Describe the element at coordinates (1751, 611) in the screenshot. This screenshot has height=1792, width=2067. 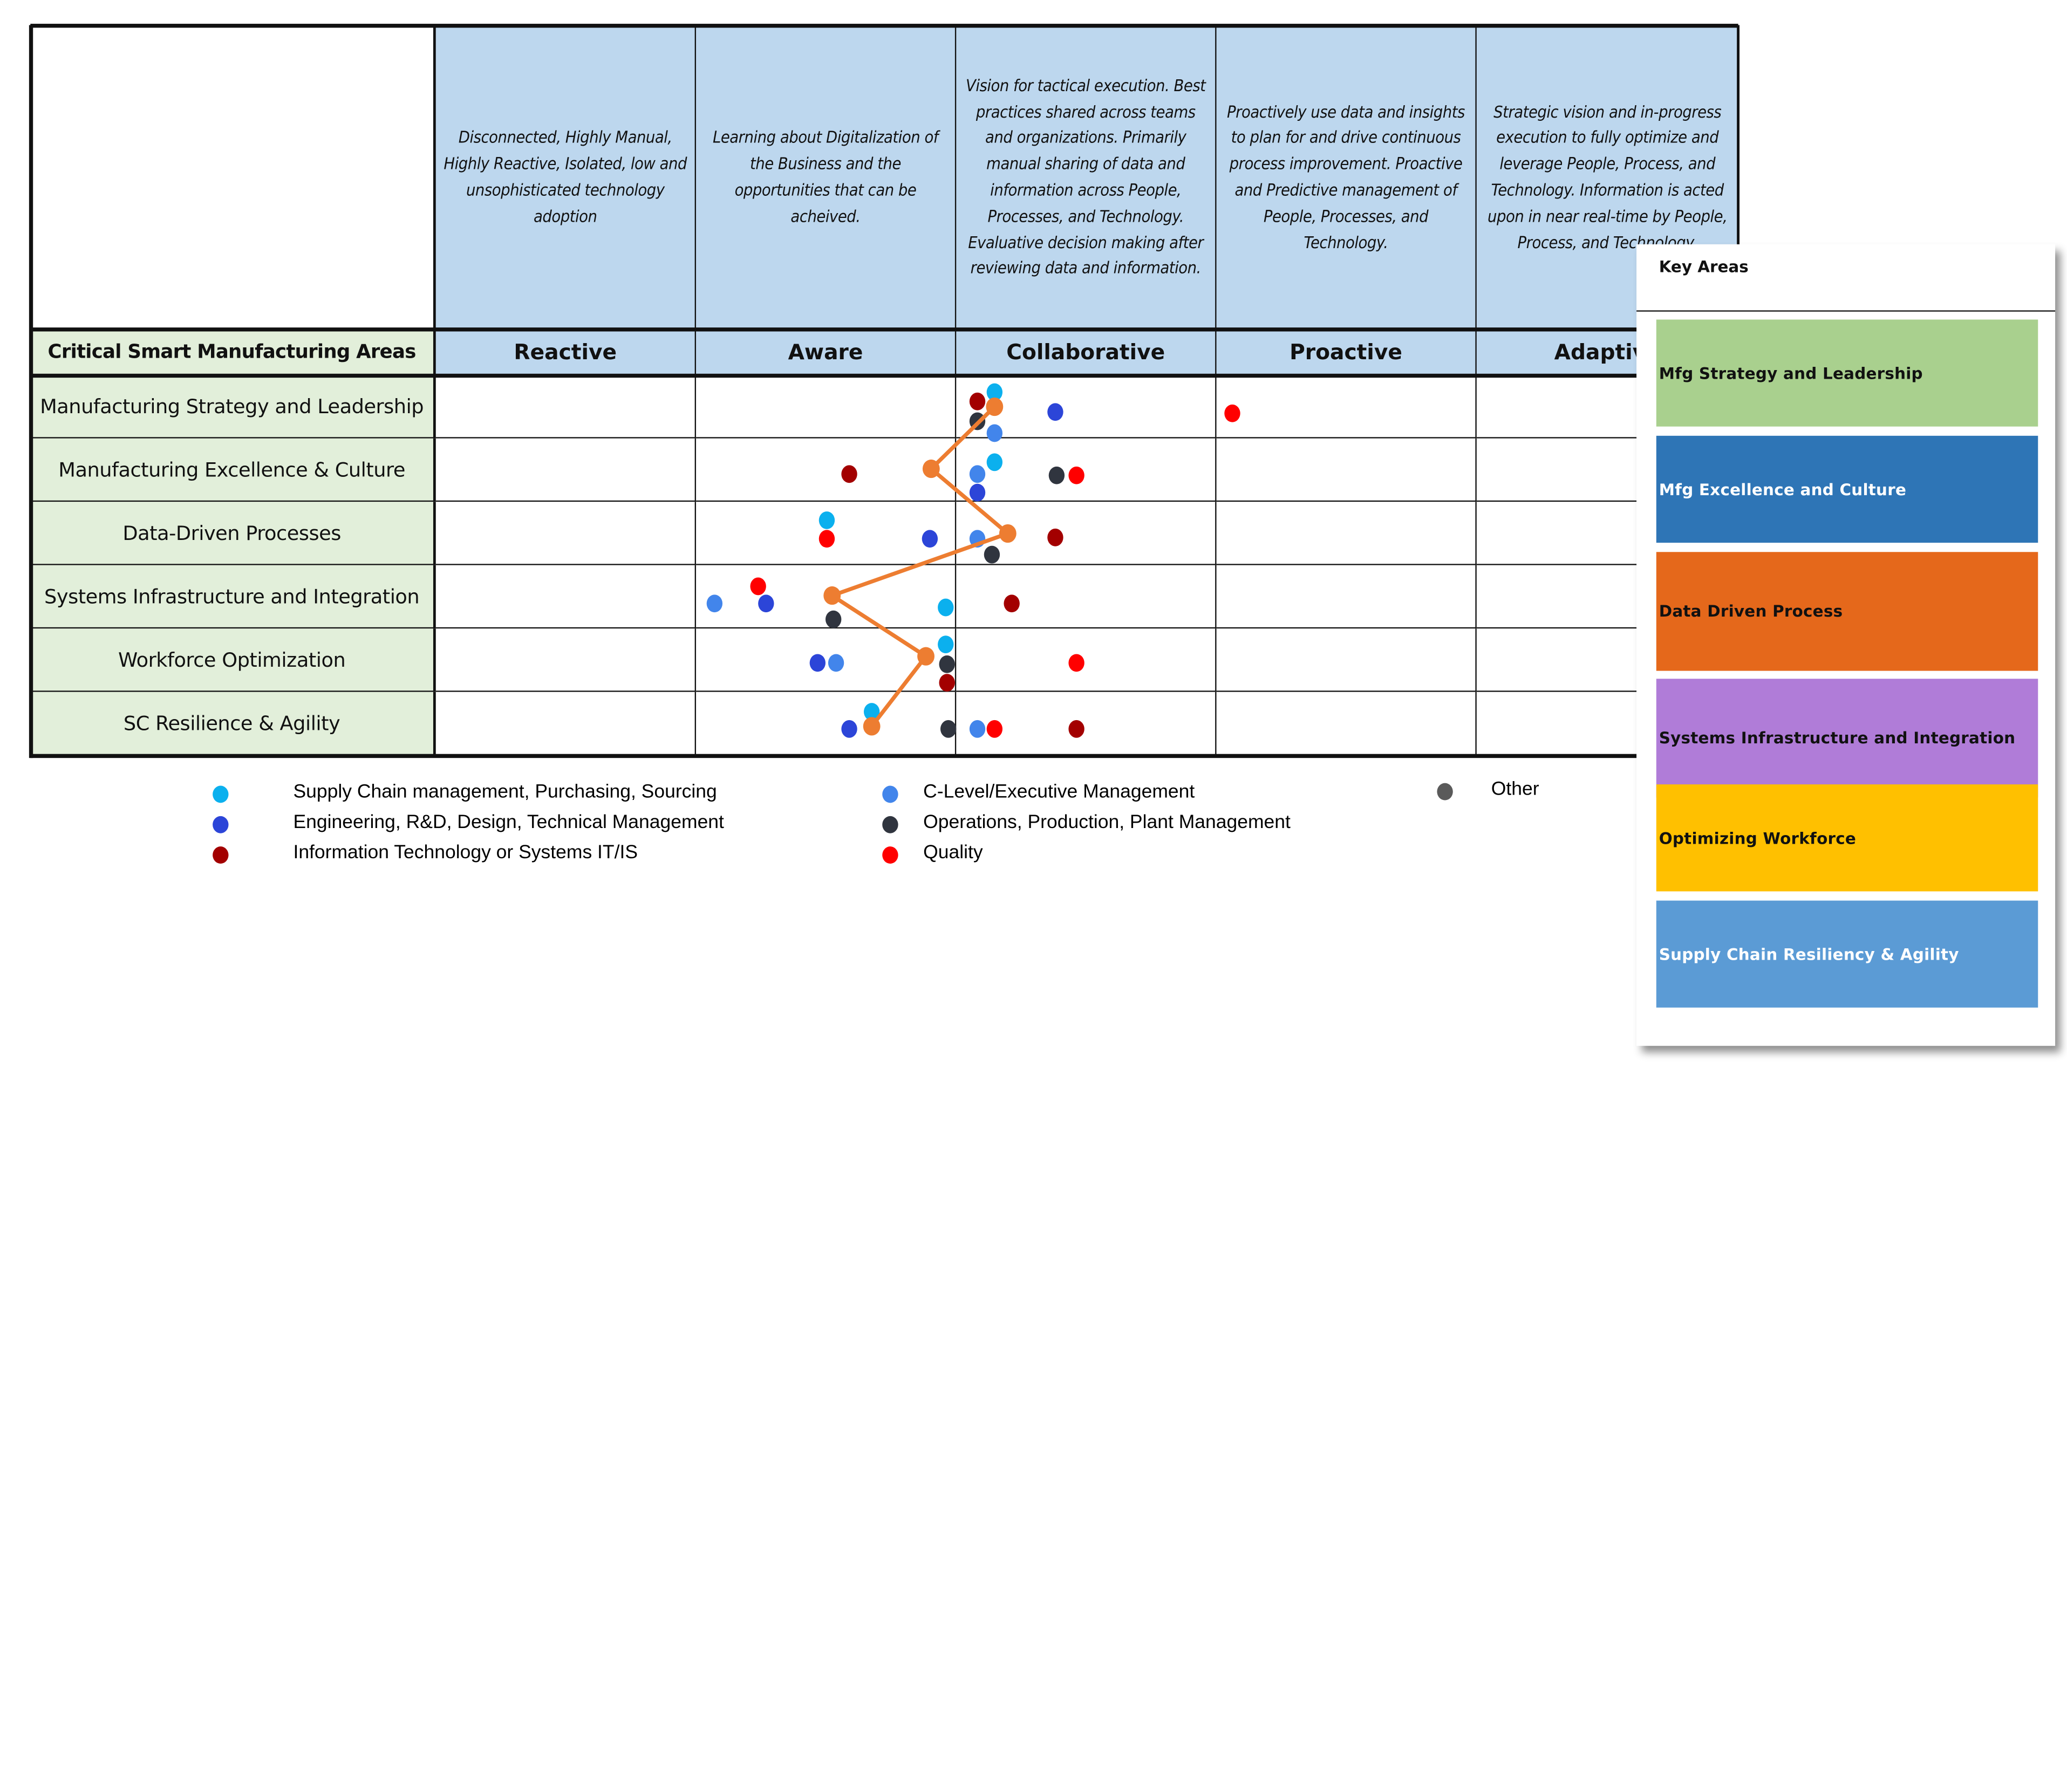
I see `key-area-label: Data Driven Process` at that location.